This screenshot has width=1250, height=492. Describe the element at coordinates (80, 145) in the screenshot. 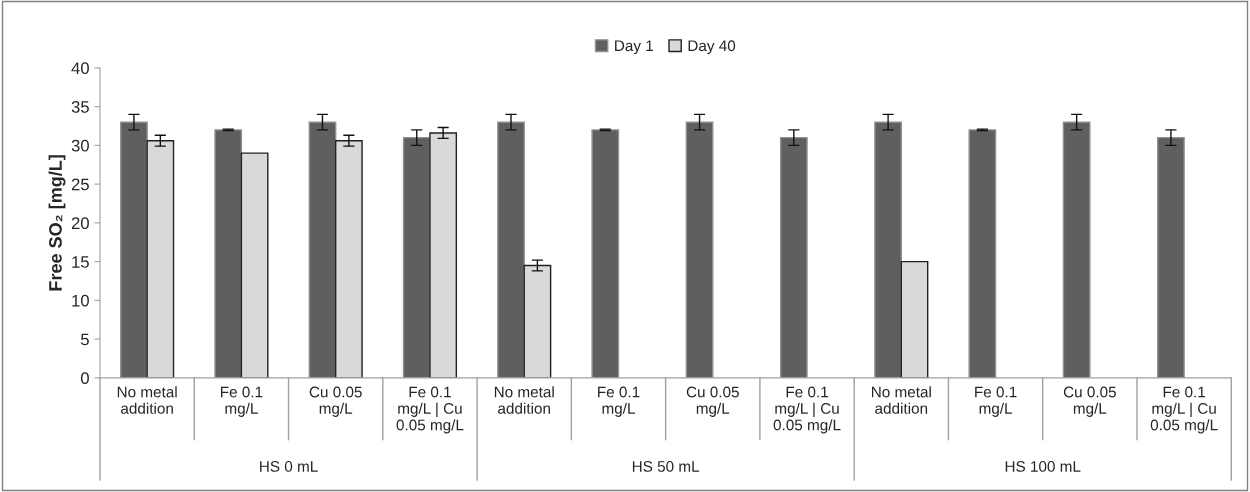

I see `y-tick-label: 30` at that location.